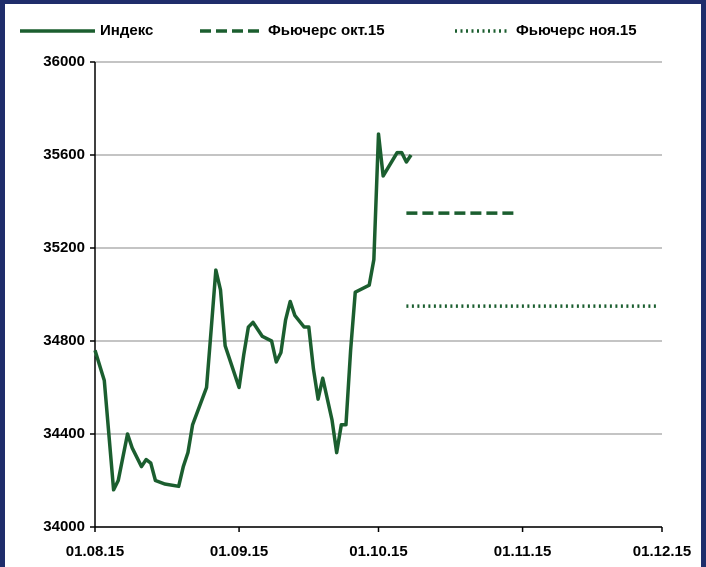 This screenshot has width=706, height=567. Describe the element at coordinates (576, 30) in the screenshot. I see `legend-label: Фьючерс ноя.15` at that location.